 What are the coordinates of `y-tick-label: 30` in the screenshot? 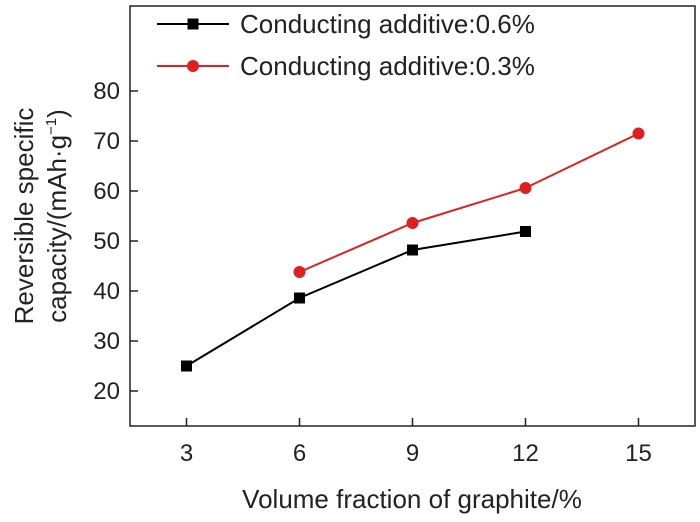 It's located at (106, 341).